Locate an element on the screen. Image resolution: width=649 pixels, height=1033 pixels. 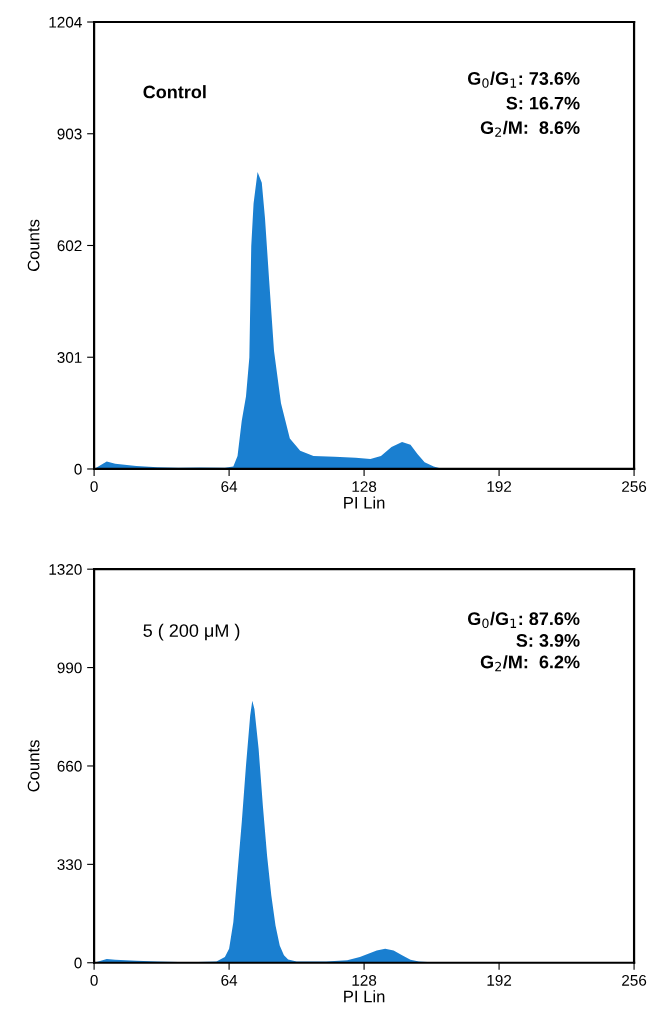
y-tick-label: 330 is located at coordinates (69, 865).